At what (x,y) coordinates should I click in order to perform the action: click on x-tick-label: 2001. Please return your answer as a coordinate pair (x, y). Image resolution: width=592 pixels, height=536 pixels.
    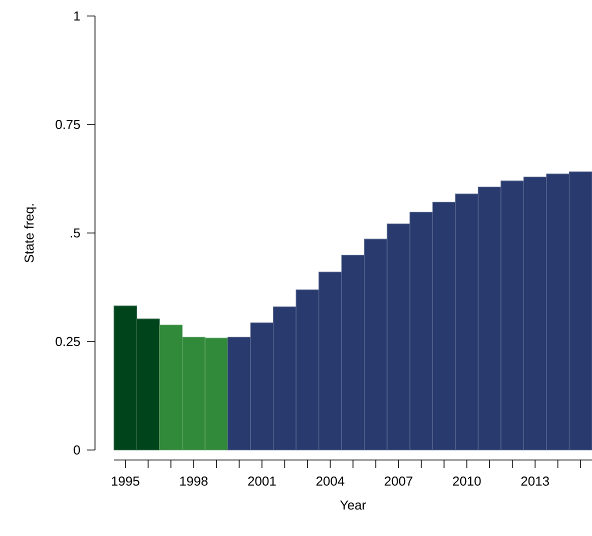
    Looking at the image, I should click on (262, 481).